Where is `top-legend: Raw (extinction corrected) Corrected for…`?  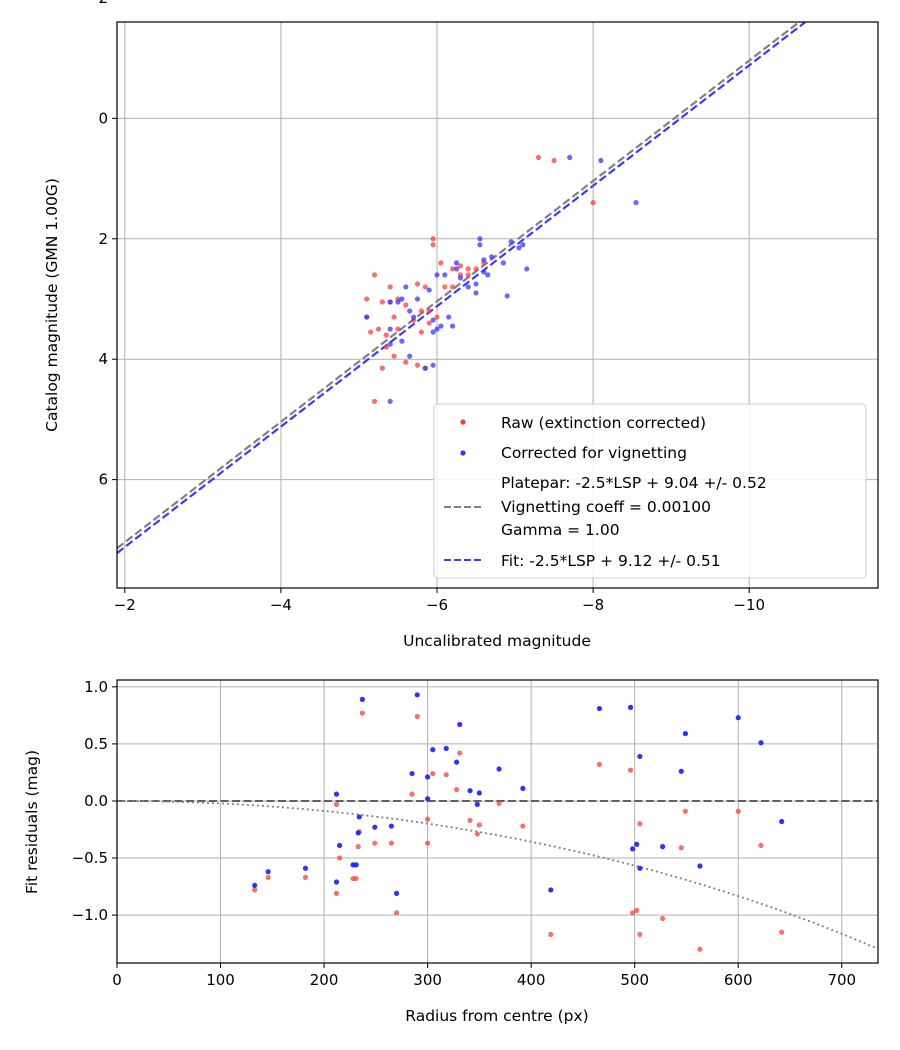
top-legend: Raw (extinction corrected) Corrected for… is located at coordinates (650, 491).